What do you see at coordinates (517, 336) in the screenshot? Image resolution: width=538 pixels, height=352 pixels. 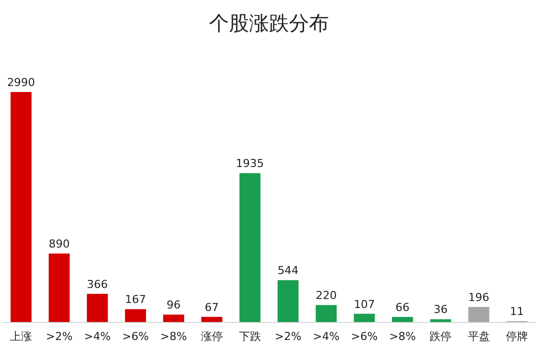 I see `x-tick-label: 停牌` at bounding box center [517, 336].